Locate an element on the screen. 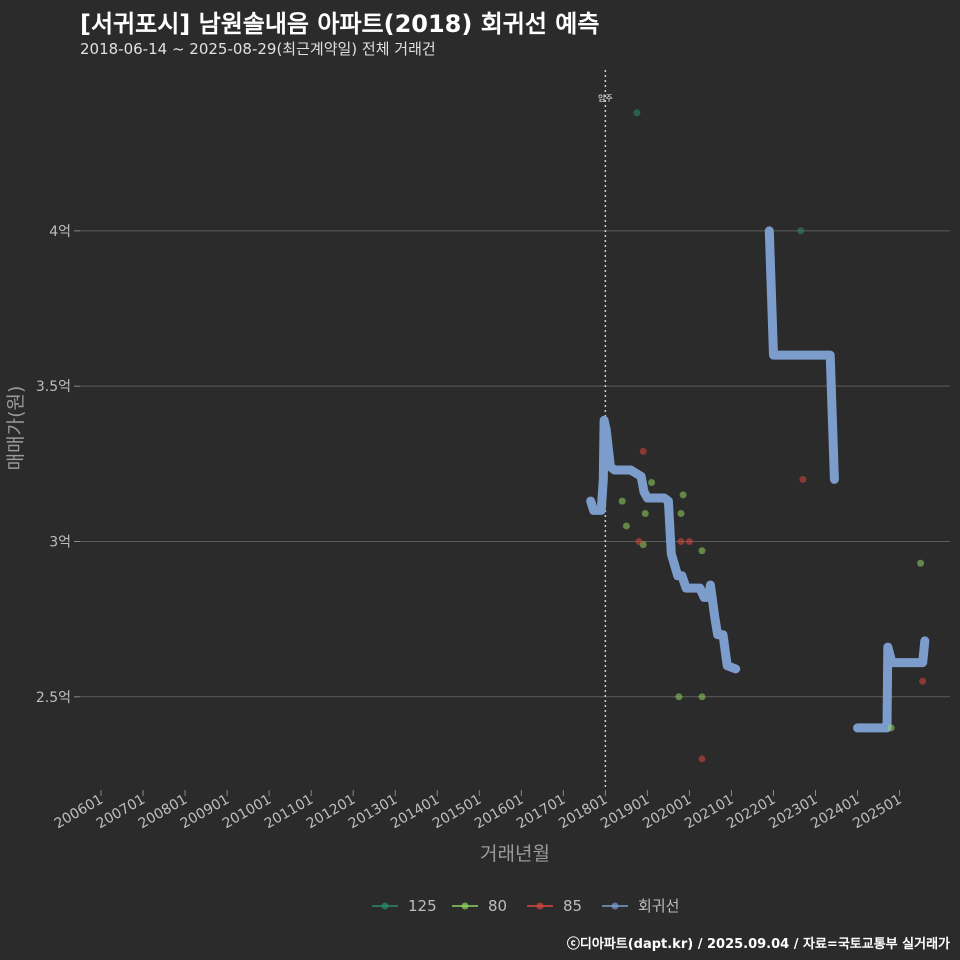 The height and width of the screenshot is (960, 960). move-in-label: 입주 is located at coordinates (605, 98).